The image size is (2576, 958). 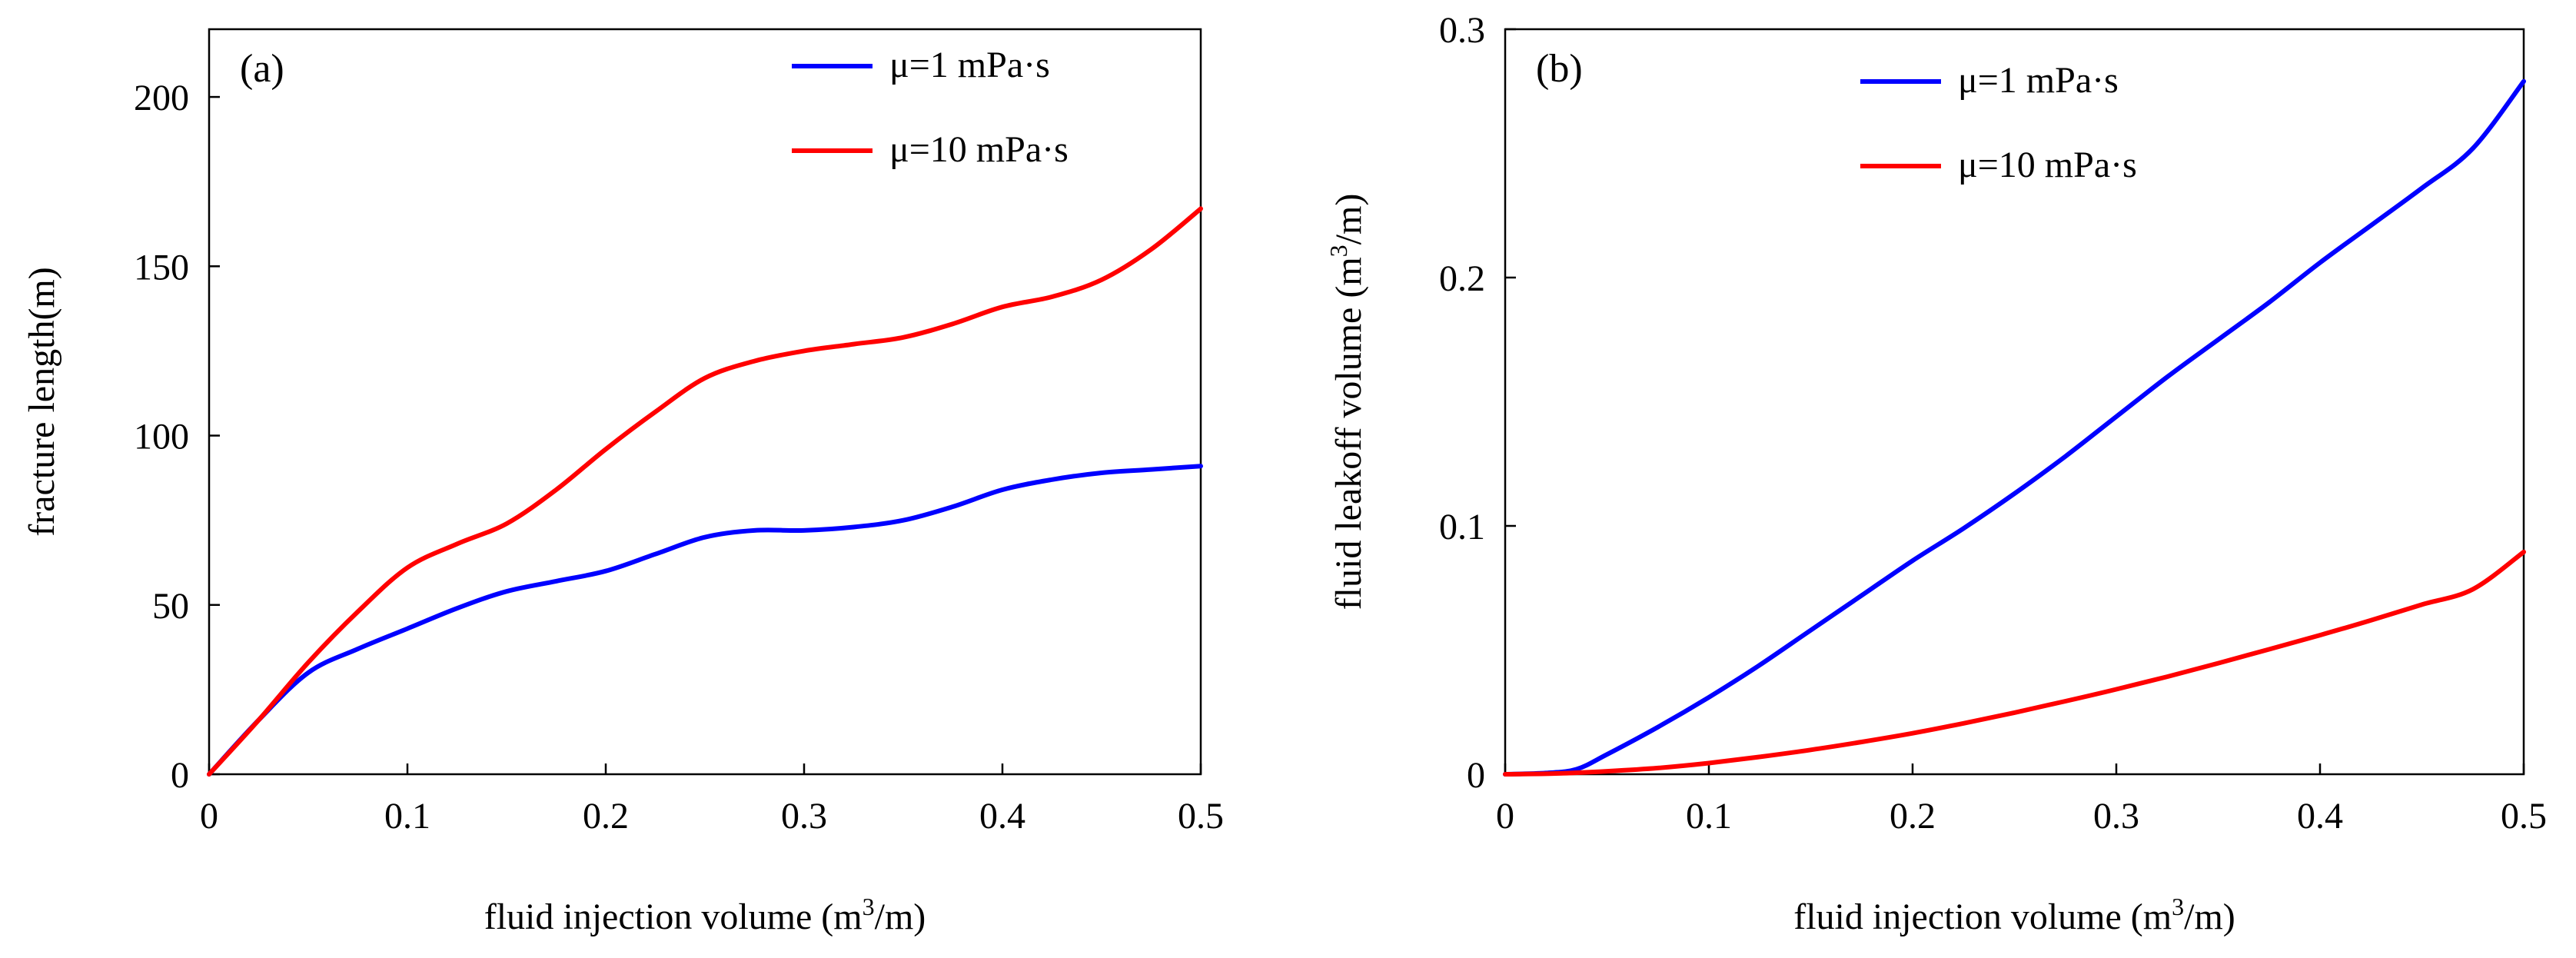 What do you see at coordinates (804, 816) in the screenshot?
I see `x-tick-label-a: 0.3` at bounding box center [804, 816].